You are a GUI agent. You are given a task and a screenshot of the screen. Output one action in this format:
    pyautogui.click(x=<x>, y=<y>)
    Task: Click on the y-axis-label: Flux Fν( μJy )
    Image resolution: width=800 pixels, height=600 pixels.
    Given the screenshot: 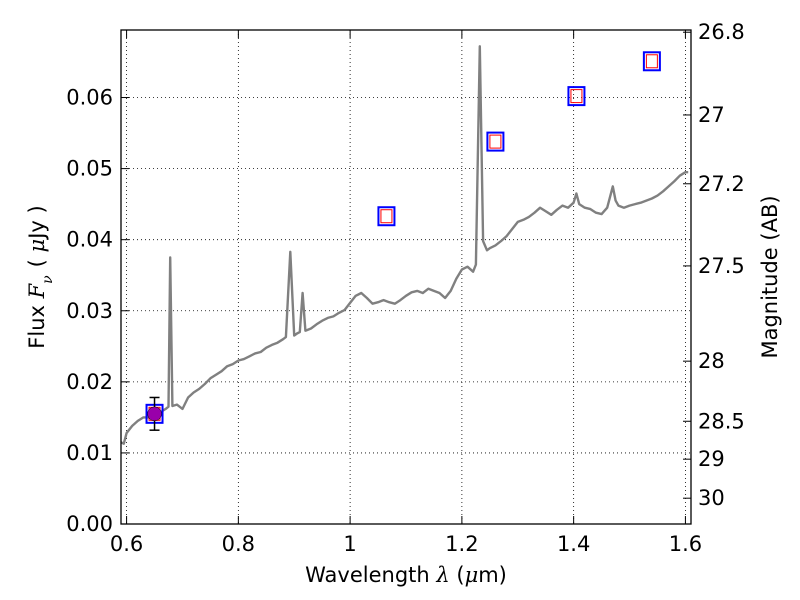 What is the action you would take?
    pyautogui.click(x=40, y=276)
    